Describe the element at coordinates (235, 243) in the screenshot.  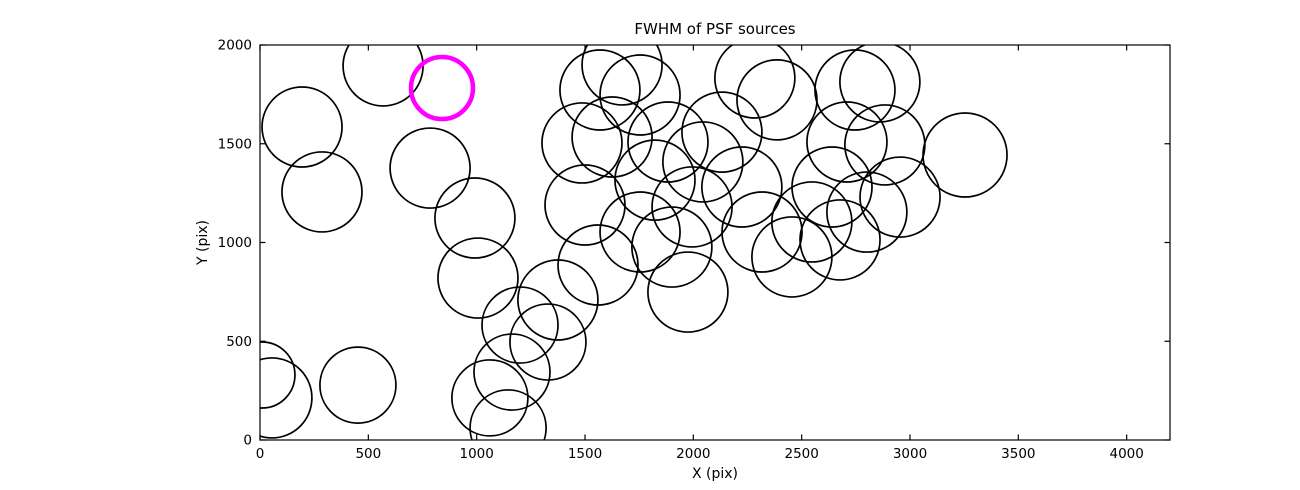
I see `y-tick-label: 1000` at that location.